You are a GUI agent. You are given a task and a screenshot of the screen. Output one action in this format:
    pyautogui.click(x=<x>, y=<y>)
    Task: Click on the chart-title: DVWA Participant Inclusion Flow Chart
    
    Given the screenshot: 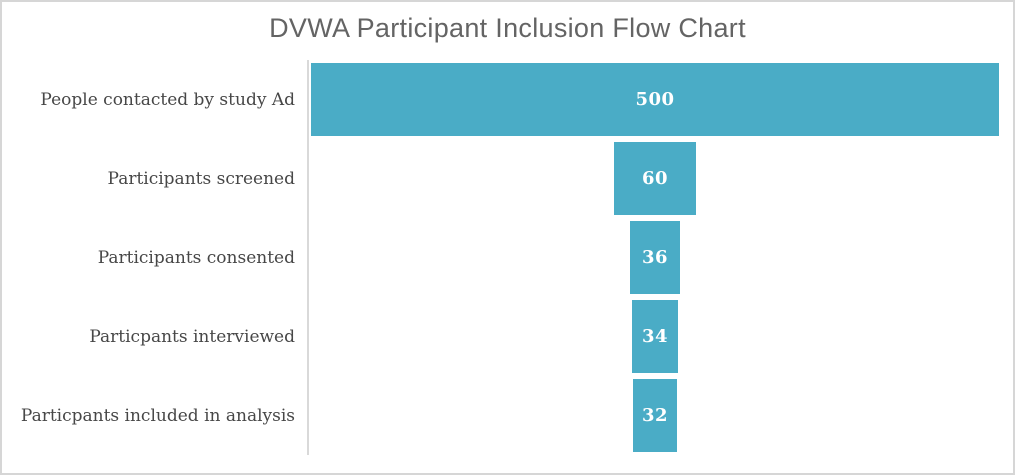 What is the action you would take?
    pyautogui.click(x=507, y=28)
    